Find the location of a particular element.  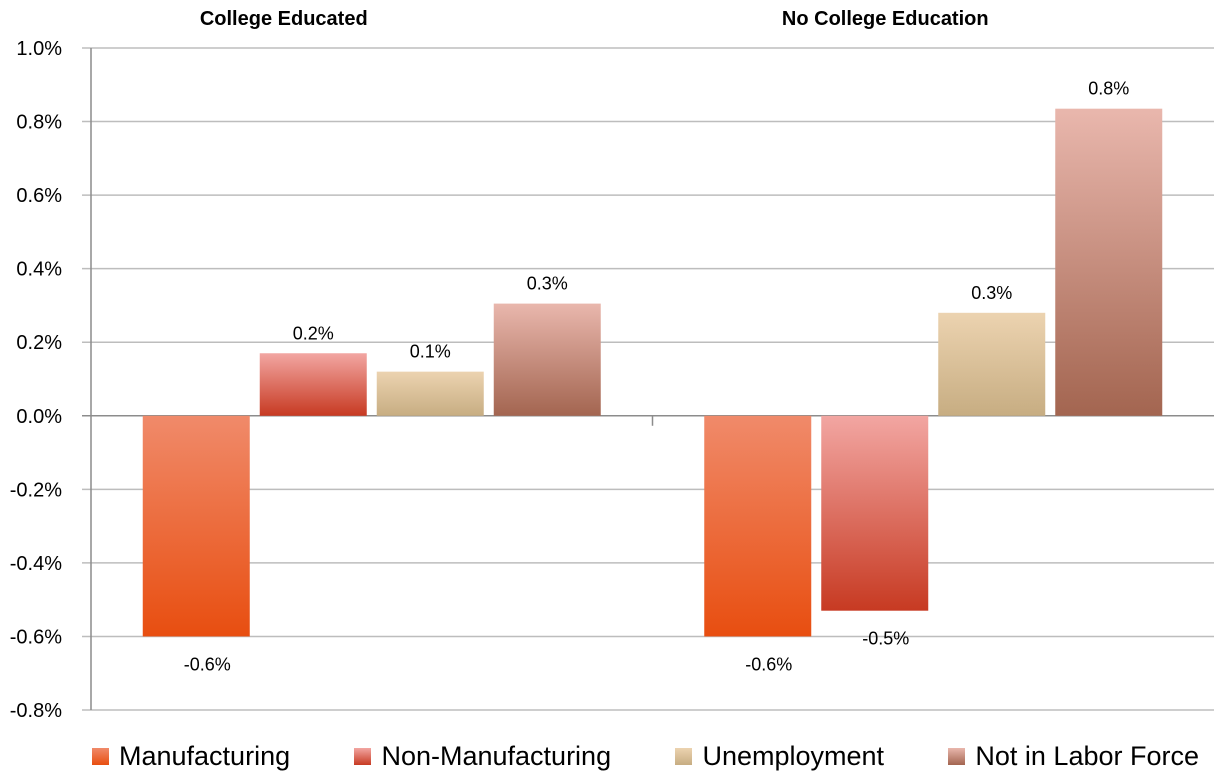

y-tick-label: 1.0% is located at coordinates (39, 49).